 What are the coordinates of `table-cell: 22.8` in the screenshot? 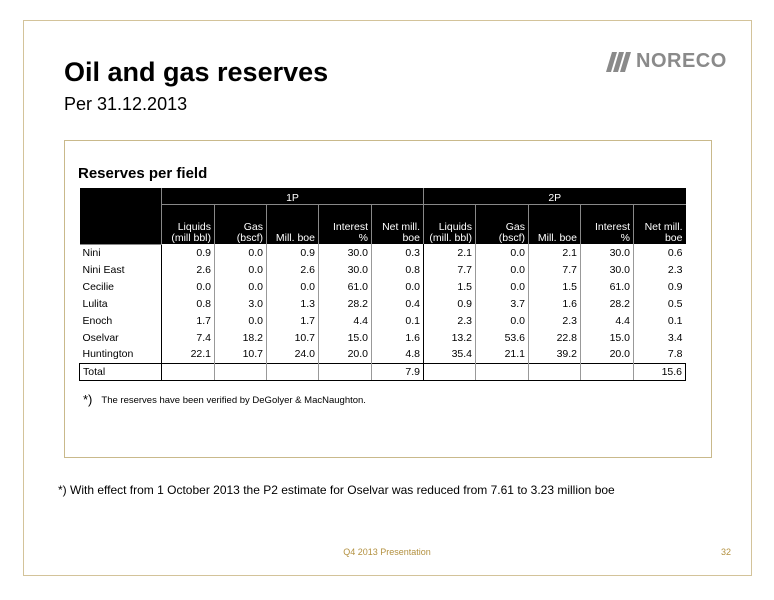 It's located at (554, 337).